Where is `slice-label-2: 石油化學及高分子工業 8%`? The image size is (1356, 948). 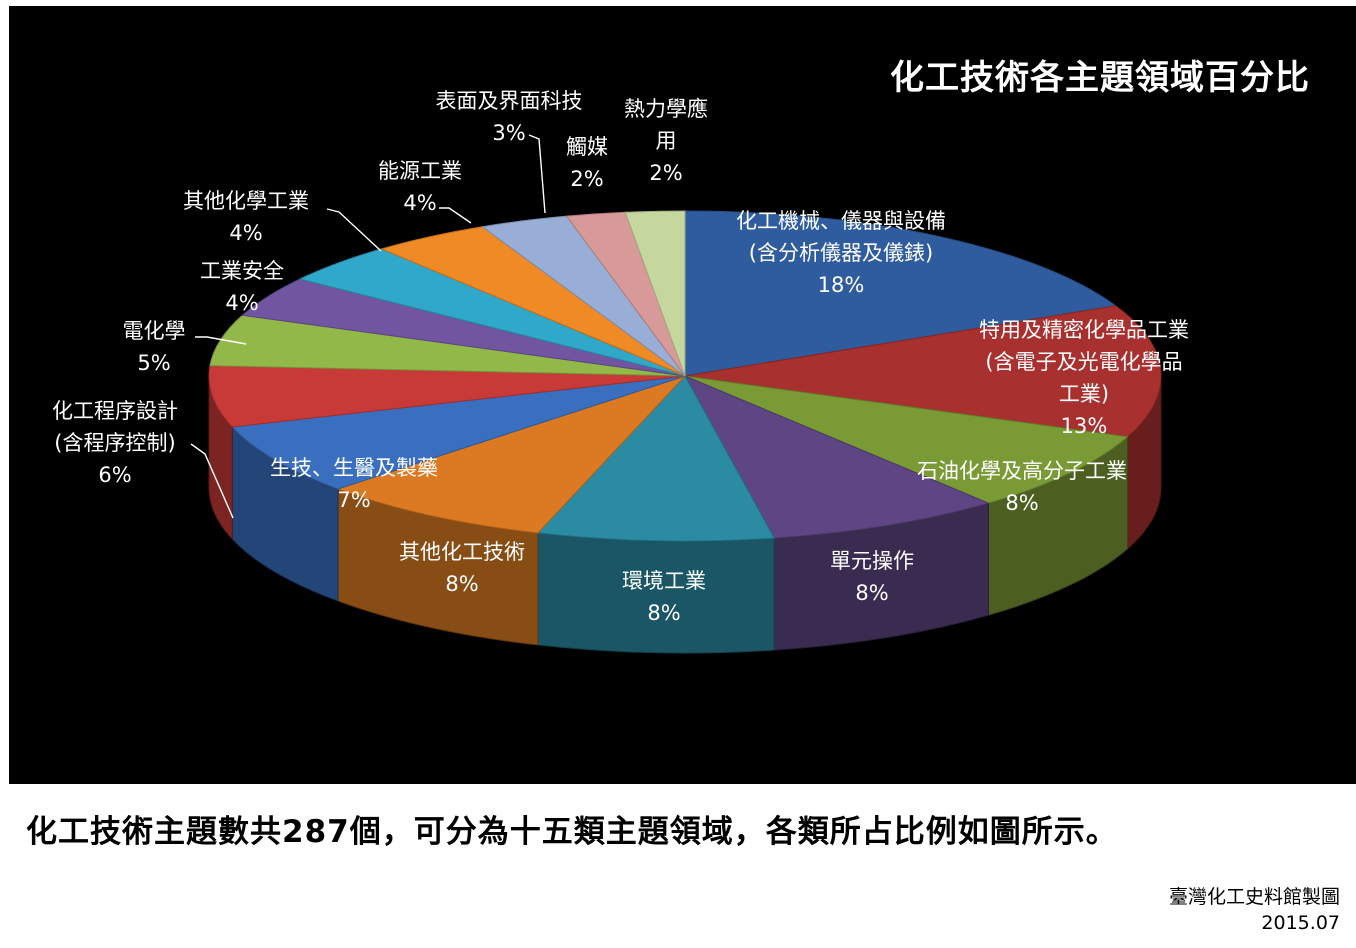 slice-label-2: 石油化學及高分子工業 8% is located at coordinates (1022, 487).